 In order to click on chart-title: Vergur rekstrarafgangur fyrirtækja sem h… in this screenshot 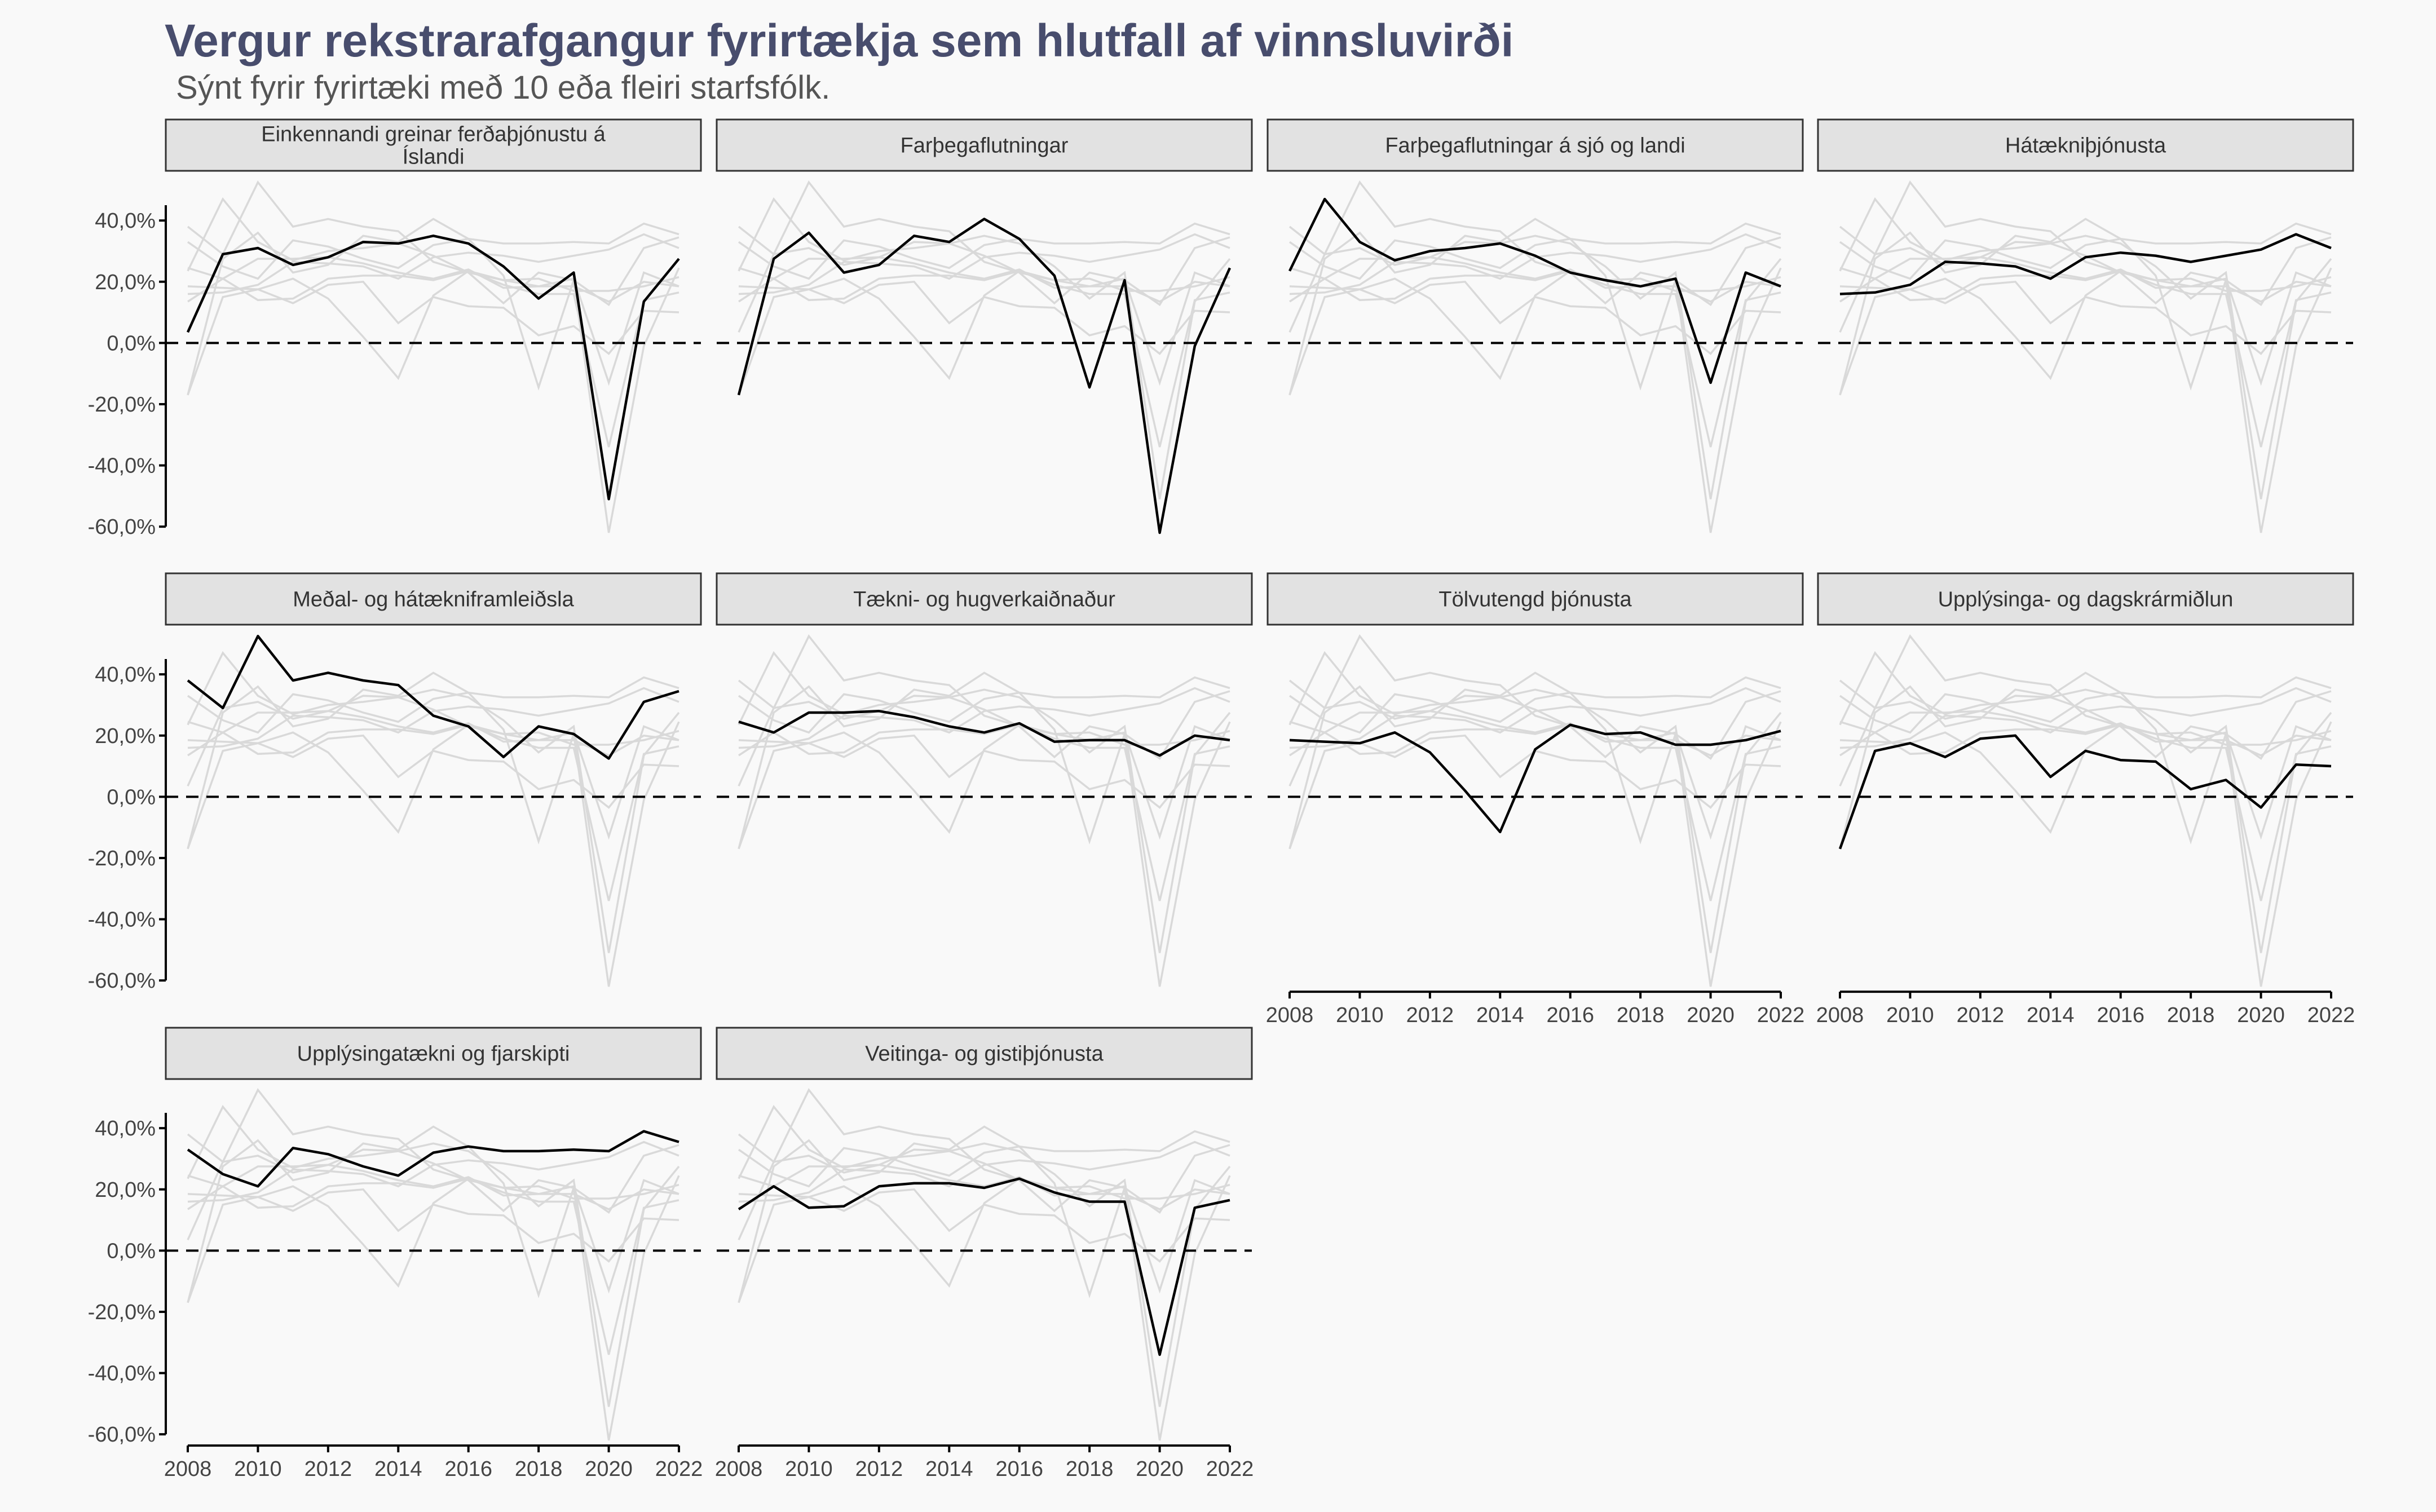, I will do `click(839, 41)`.